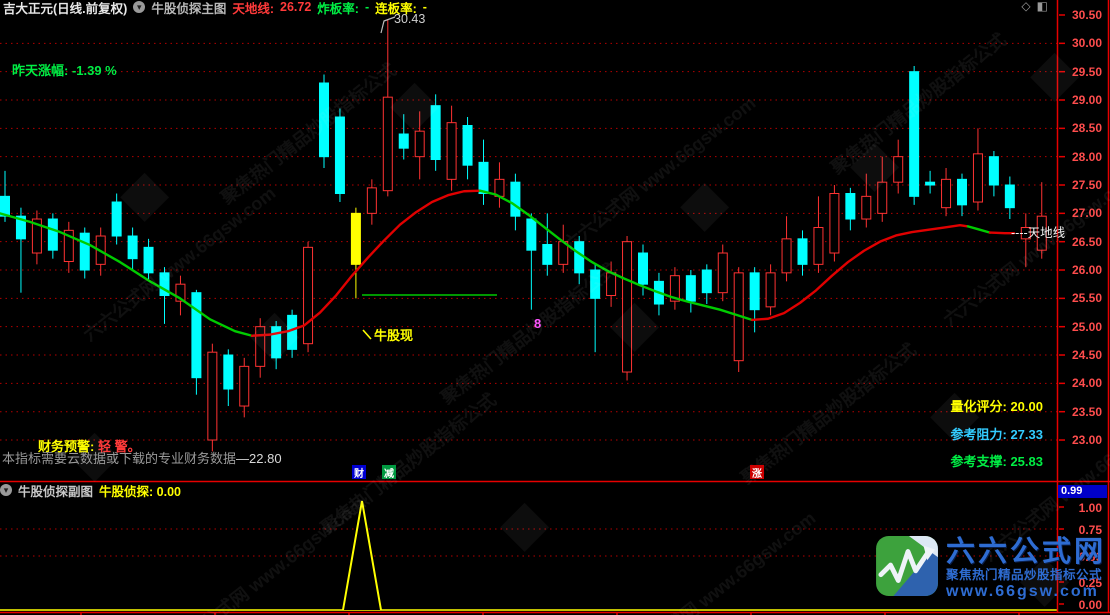 This screenshot has width=1110, height=615. Describe the element at coordinates (367, 7) in the screenshot. I see `zhaban-value: -` at that location.